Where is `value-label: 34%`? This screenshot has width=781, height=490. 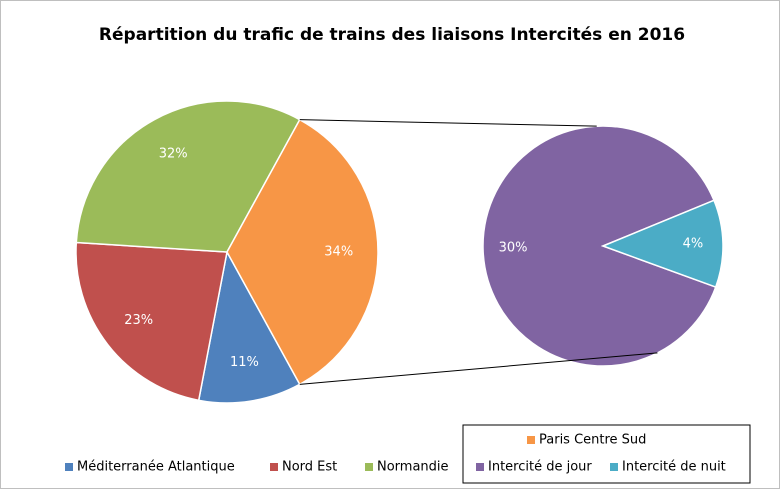
value-label: 34% is located at coordinates (338, 252).